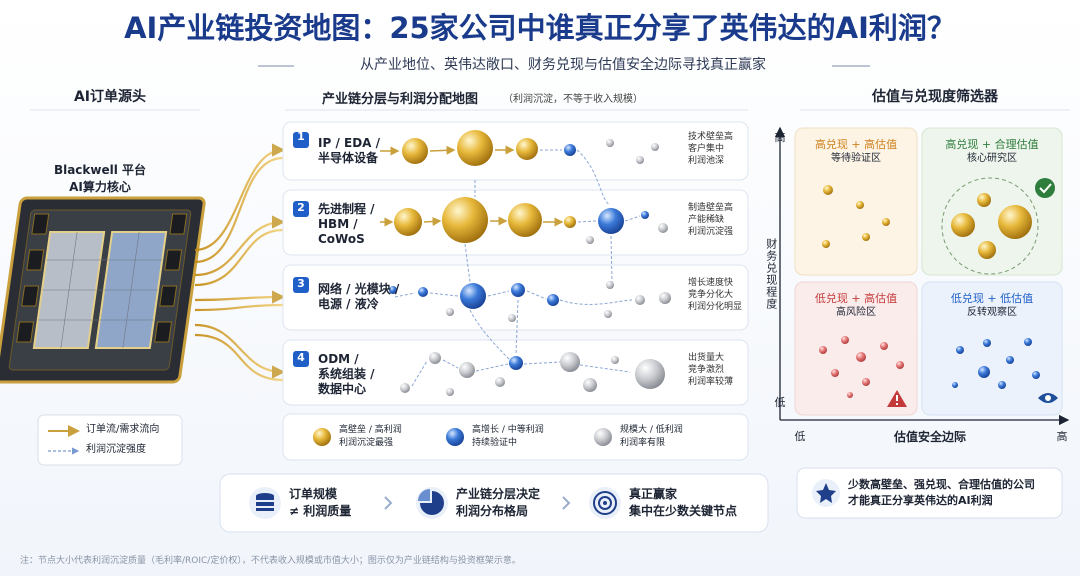 This screenshot has width=1080, height=576. Describe the element at coordinates (301, 136) in the screenshot. I see `layer-number: 1` at that location.